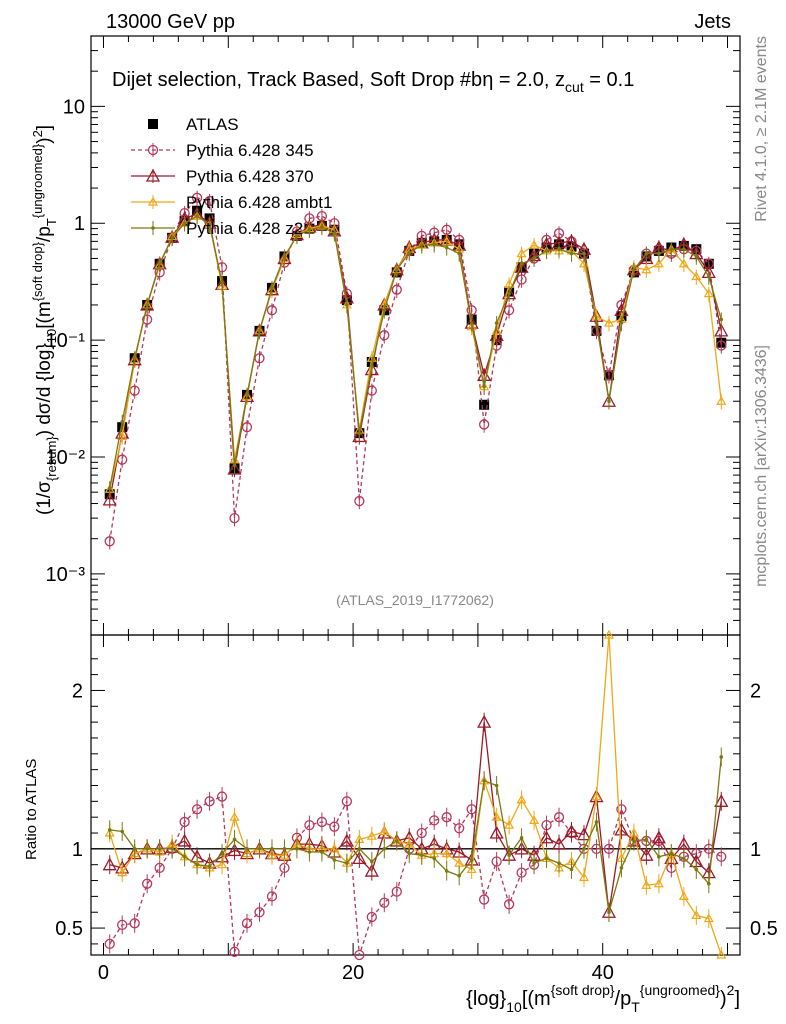  What do you see at coordinates (764, 929) in the screenshot?
I see `ratio-ytick-label-right: 0.5` at bounding box center [764, 929].